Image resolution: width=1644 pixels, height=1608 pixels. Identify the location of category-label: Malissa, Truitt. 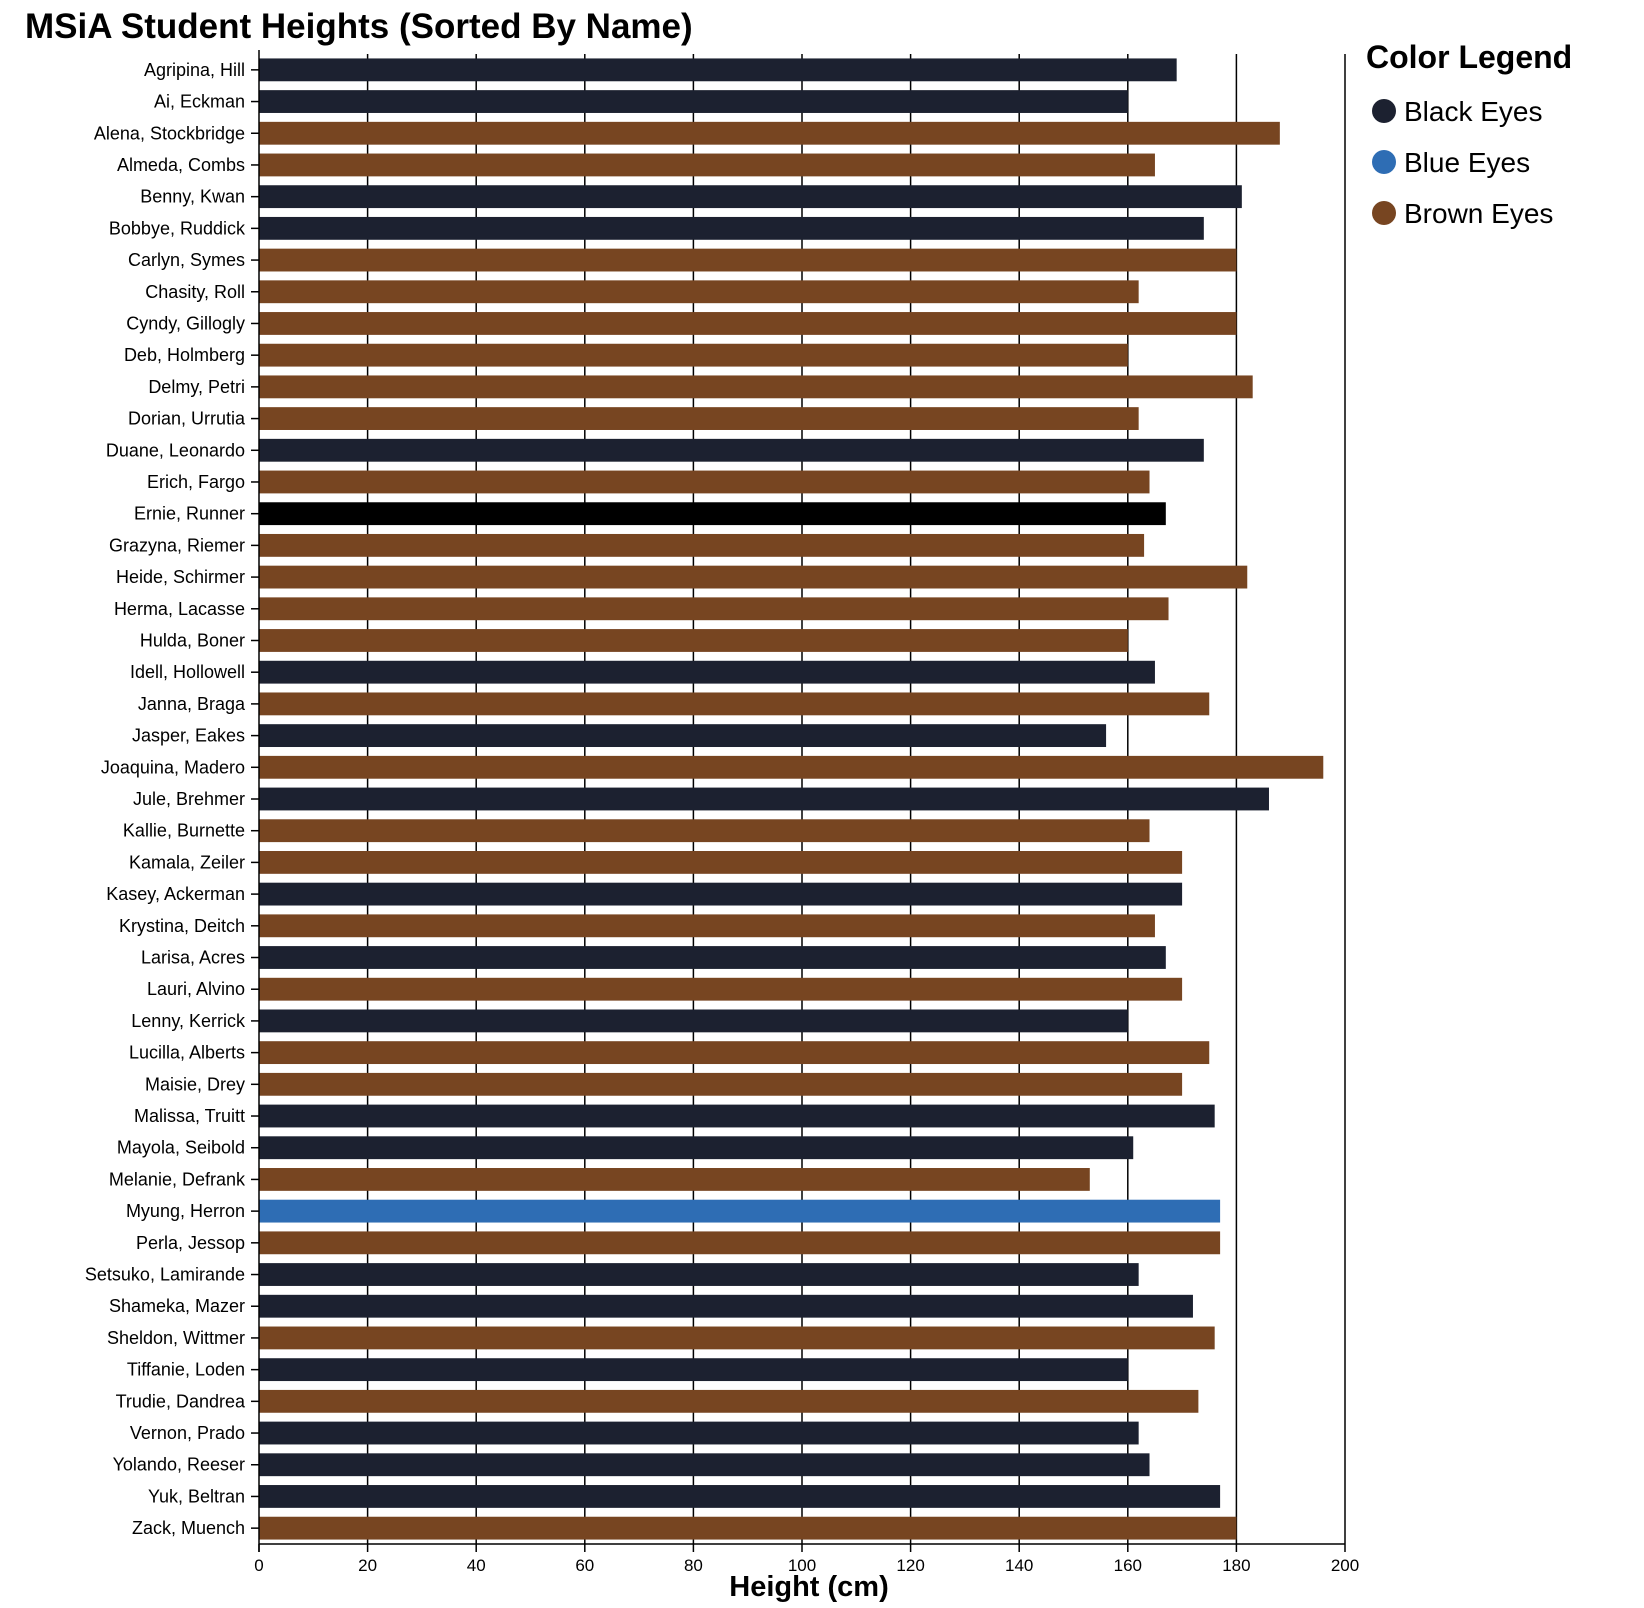
(189, 1116).